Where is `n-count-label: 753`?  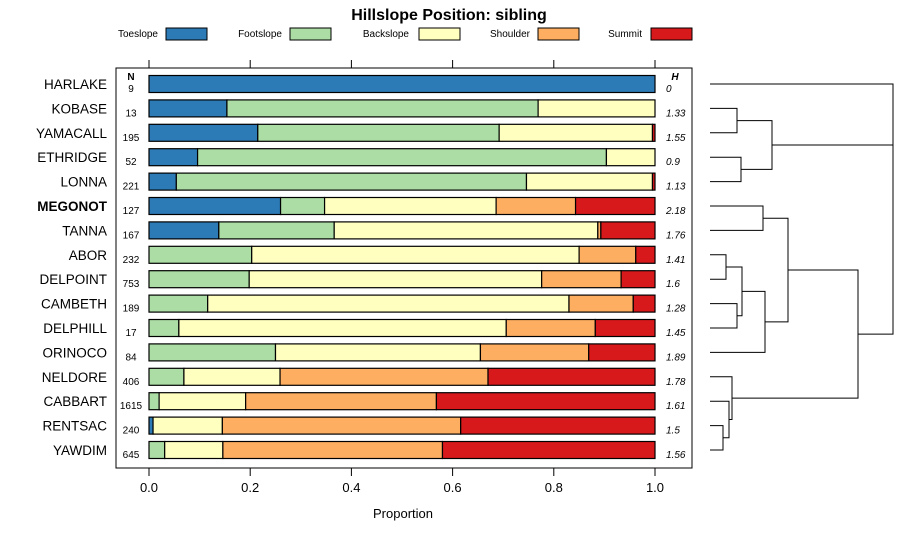
n-count-label: 753 is located at coordinates (131, 284).